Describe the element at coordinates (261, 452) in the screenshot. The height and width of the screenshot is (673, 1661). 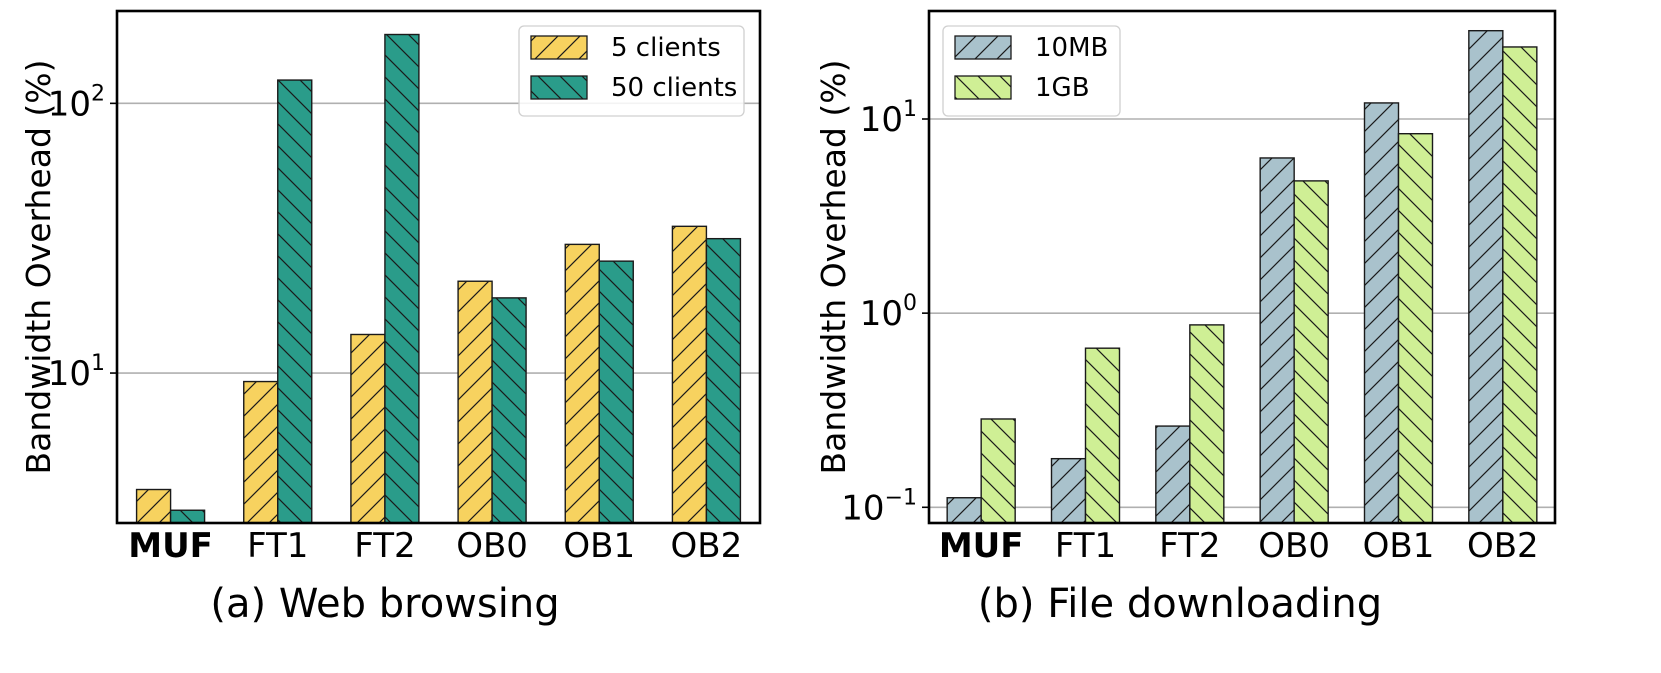
I see `bar-5-clients-ft1-hatch` at that location.